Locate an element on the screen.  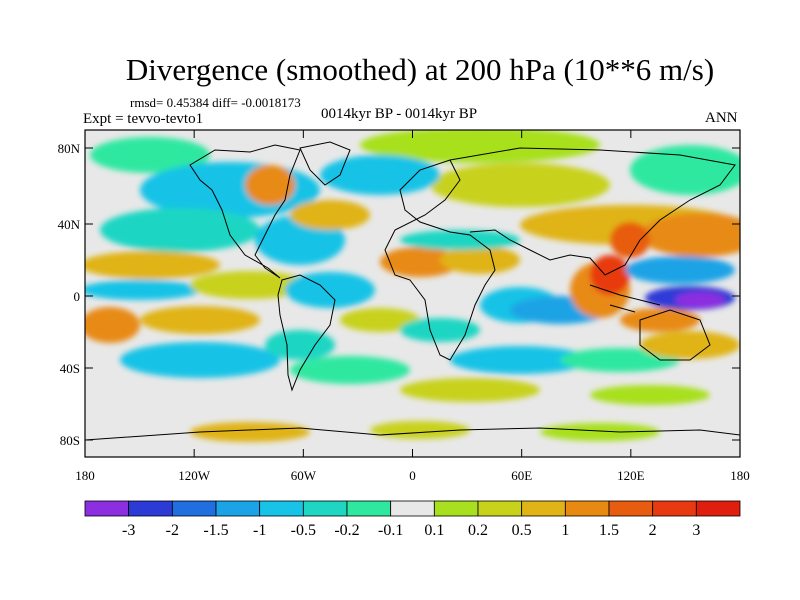
south-america-coast is located at coordinates (306, 333).